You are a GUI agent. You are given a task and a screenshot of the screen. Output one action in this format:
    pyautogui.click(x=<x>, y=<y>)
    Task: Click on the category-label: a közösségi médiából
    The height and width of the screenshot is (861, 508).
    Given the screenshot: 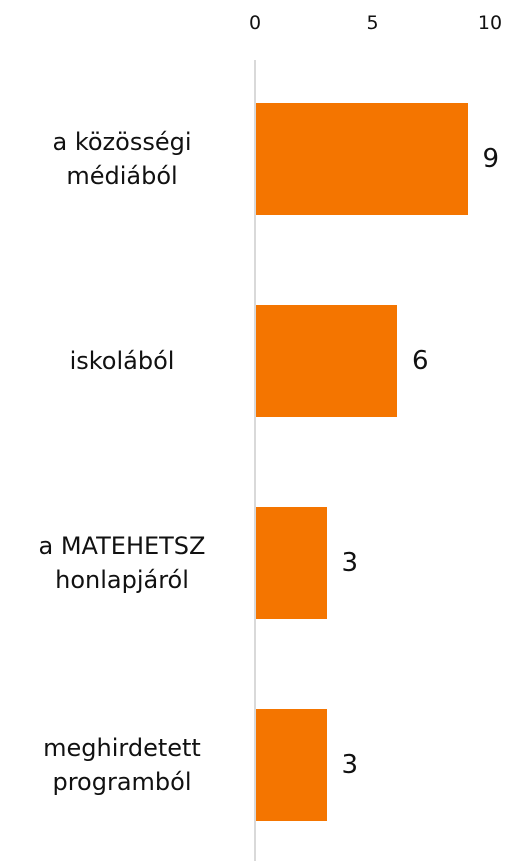 What is the action you would take?
    pyautogui.click(x=122, y=159)
    